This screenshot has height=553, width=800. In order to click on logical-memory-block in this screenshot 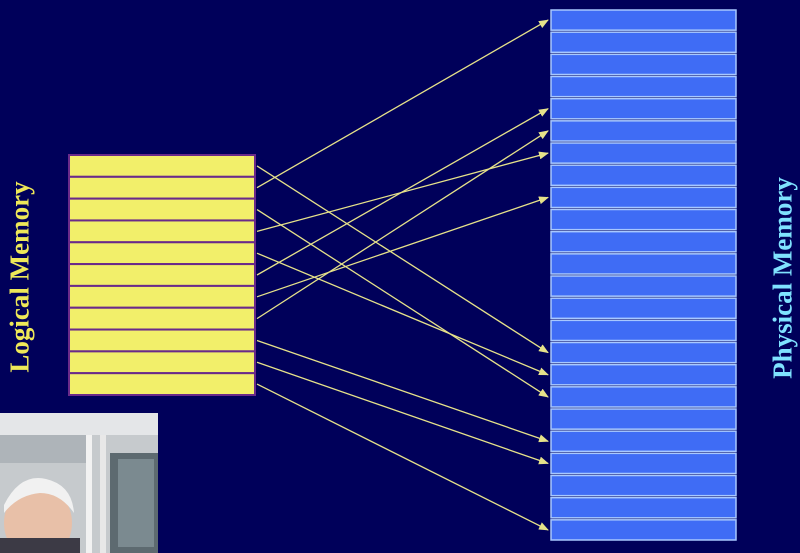, I will do `click(162, 275)`.